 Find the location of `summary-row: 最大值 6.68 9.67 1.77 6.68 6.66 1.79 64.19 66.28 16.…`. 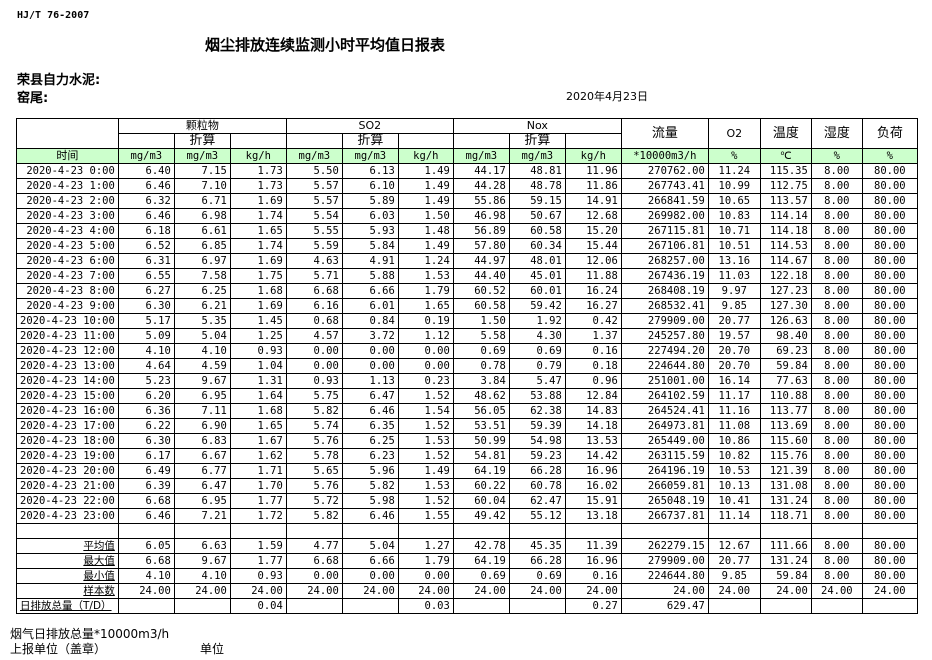

summary-row: 最大值 6.68 9.67 1.77 6.68 6.66 1.79 64.19 66.28 16.… is located at coordinates (467, 561).